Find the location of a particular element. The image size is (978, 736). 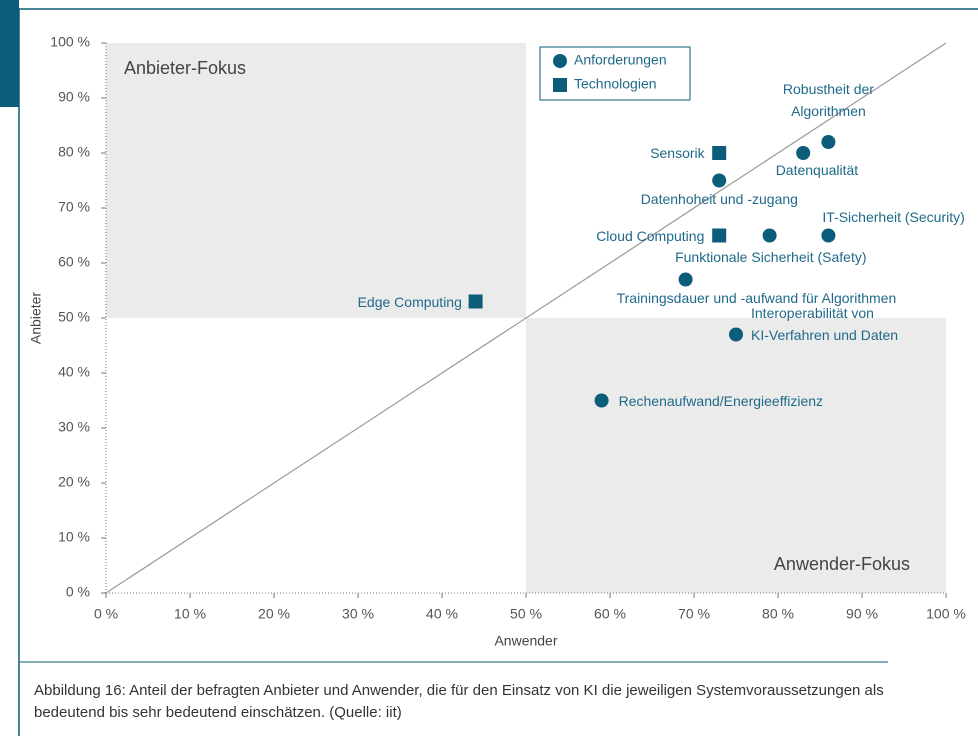

y-tick-label: 90 % is located at coordinates (74, 97).